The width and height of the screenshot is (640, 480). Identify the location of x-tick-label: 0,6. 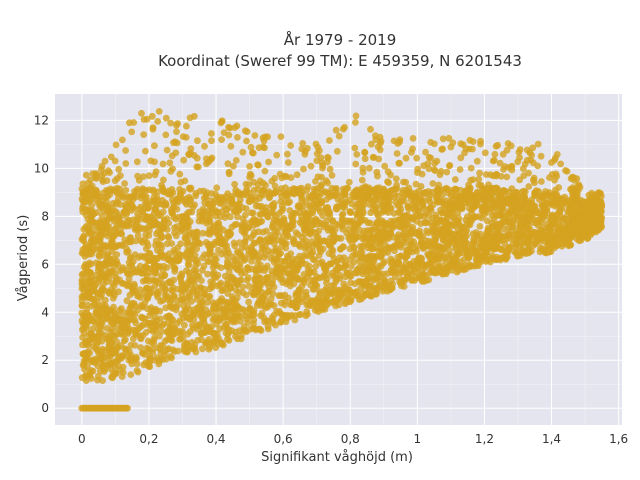
(283, 439).